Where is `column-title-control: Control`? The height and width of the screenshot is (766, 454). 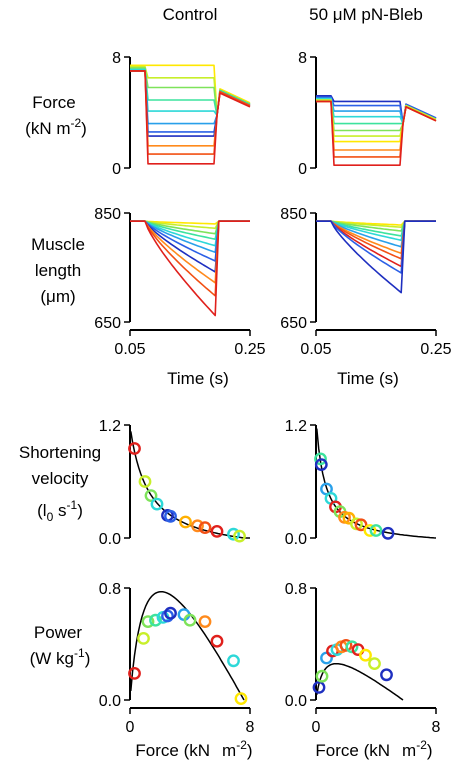 column-title-control: Control is located at coordinates (190, 14).